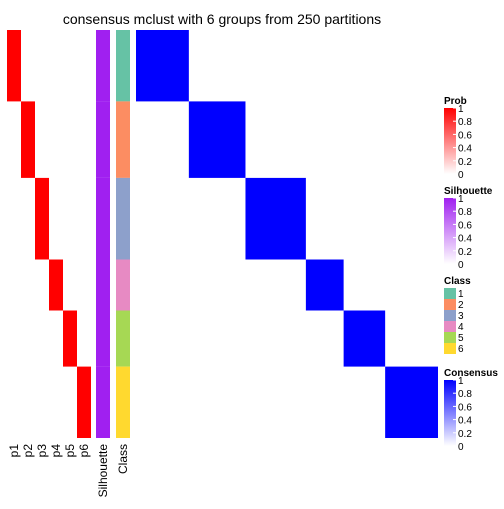 The image size is (504, 509). Describe the element at coordinates (461, 381) in the screenshot. I see `legend-tick-label-consensus: 1` at that location.